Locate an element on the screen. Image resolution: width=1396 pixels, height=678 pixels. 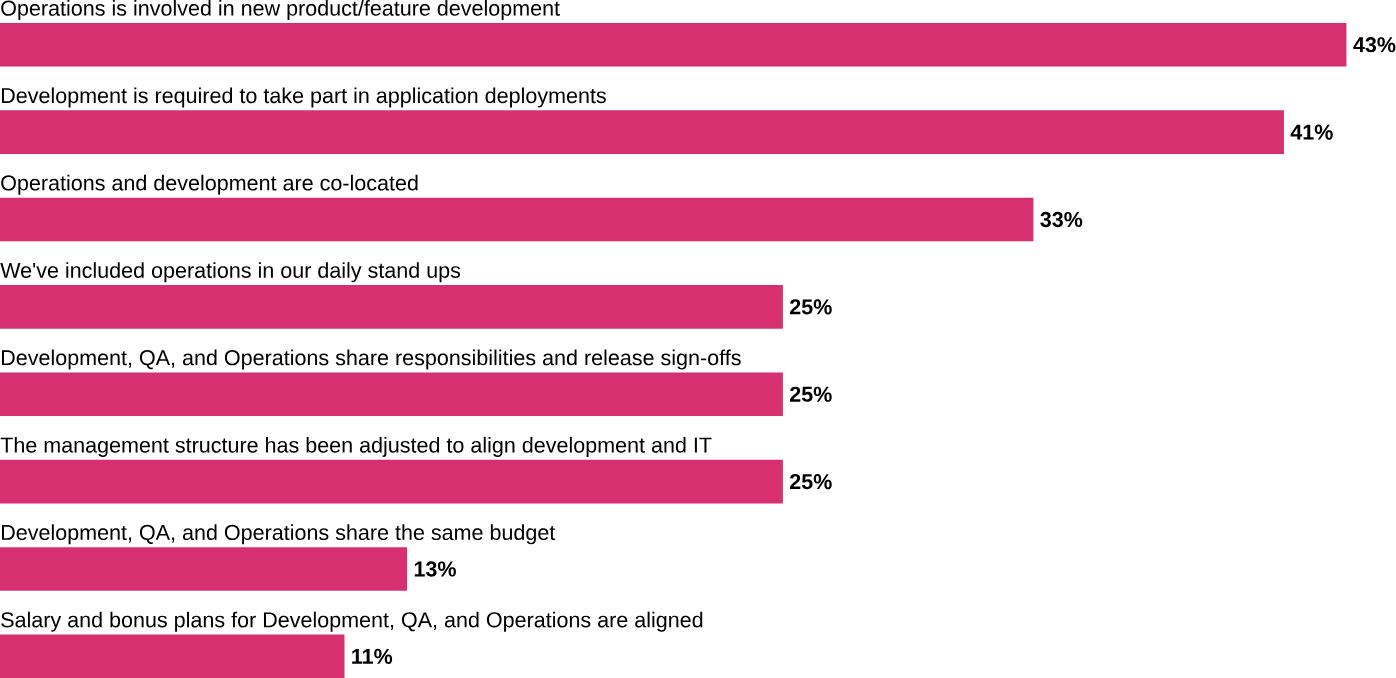
y-tick-label: The management structure has been adjusted to align development and IT is located at coordinates (356, 446).